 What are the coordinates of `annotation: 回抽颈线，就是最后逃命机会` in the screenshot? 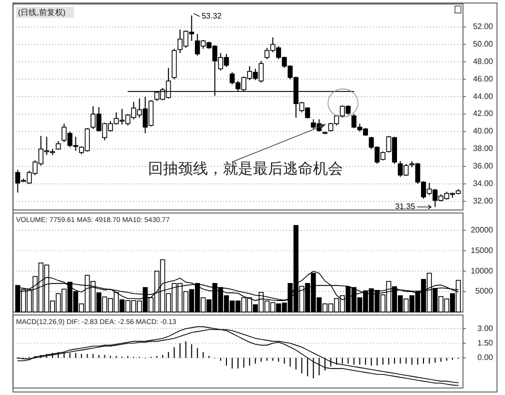 It's located at (245, 169).